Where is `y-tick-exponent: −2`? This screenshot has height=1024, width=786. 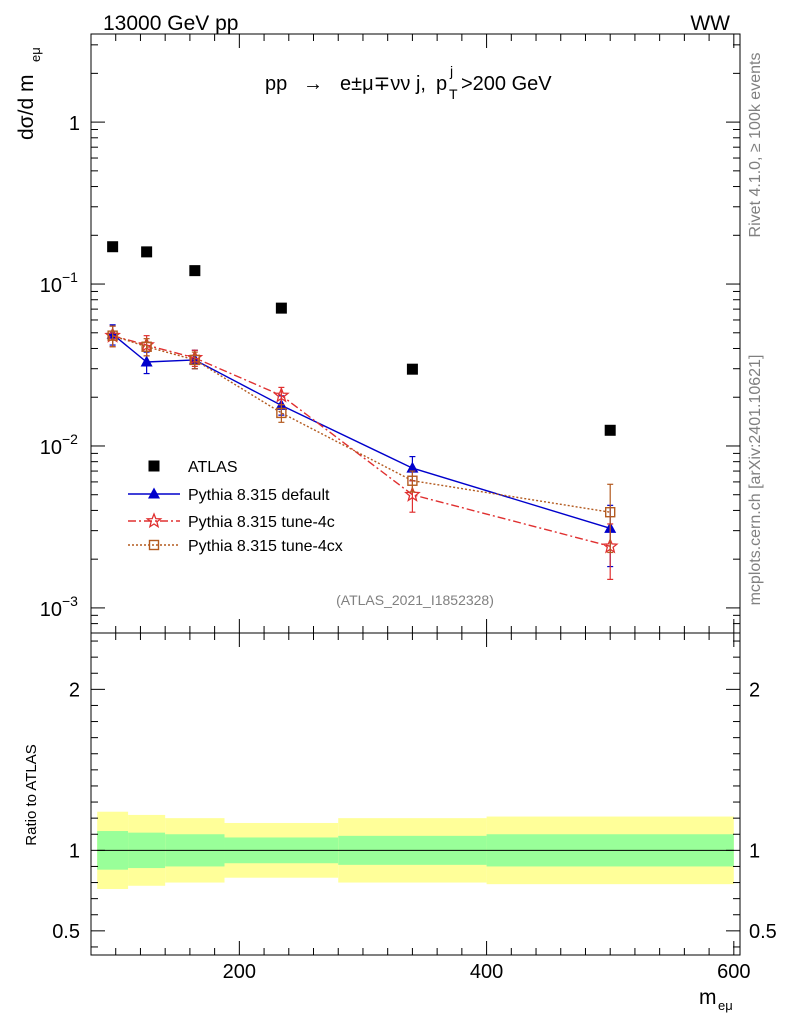 y-tick-exponent: −2 is located at coordinates (70, 439).